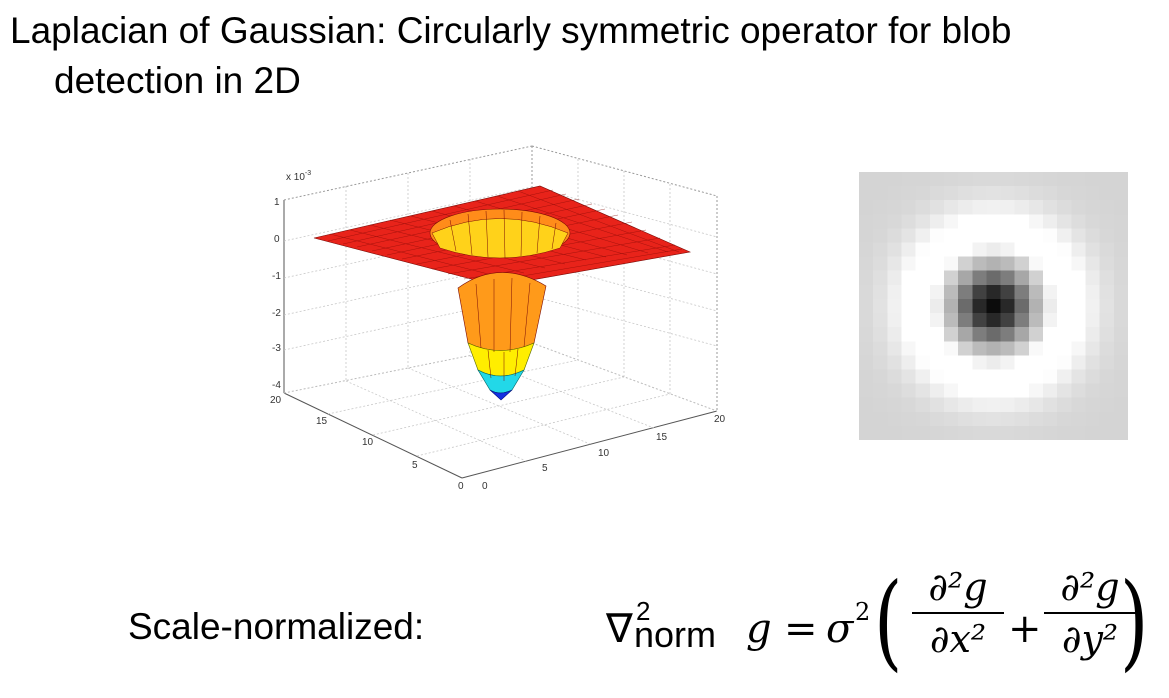 This screenshot has width=1169, height=698. Describe the element at coordinates (485, 486) in the screenshot. I see `x-tick-label: 0` at that location.